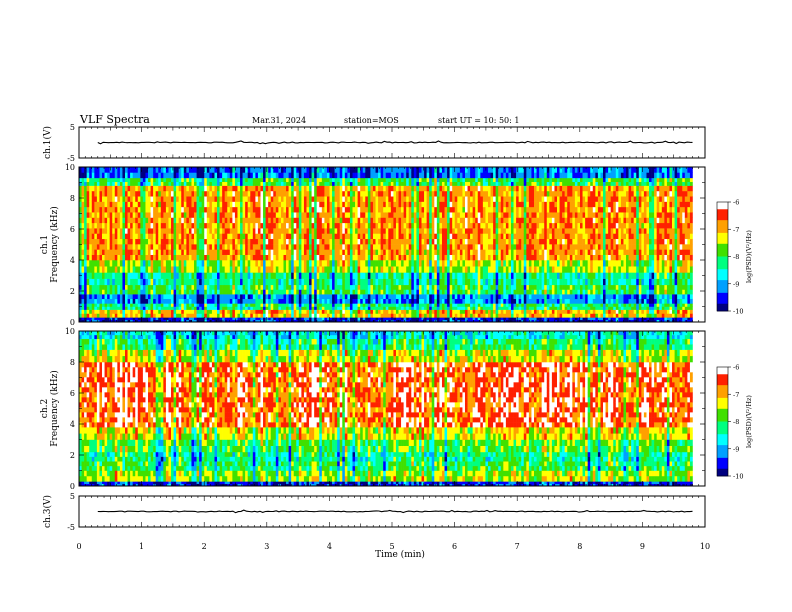 The width and height of the screenshot is (792, 612). What do you see at coordinates (50, 244) in the screenshot?
I see `y-axis-label: ch.1Frequency (kHz)` at bounding box center [50, 244].